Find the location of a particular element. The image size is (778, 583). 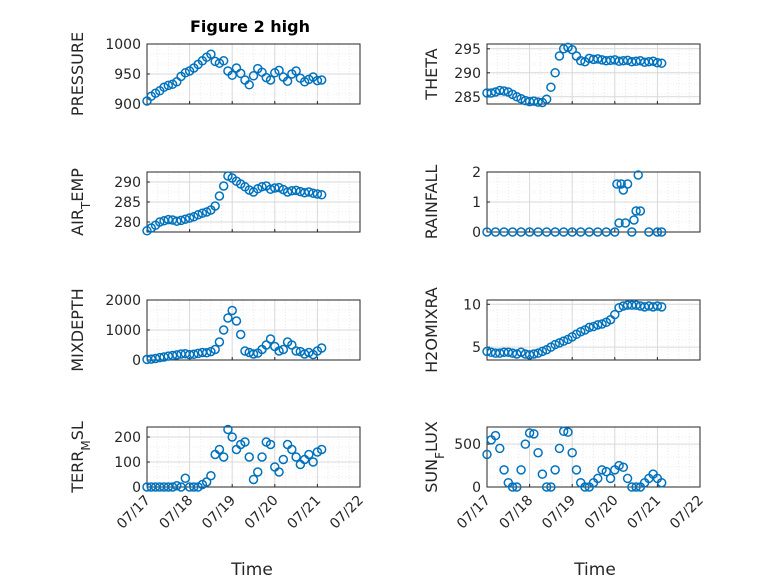

y-axis-label: TERRMSL is located at coordinates (80, 457).